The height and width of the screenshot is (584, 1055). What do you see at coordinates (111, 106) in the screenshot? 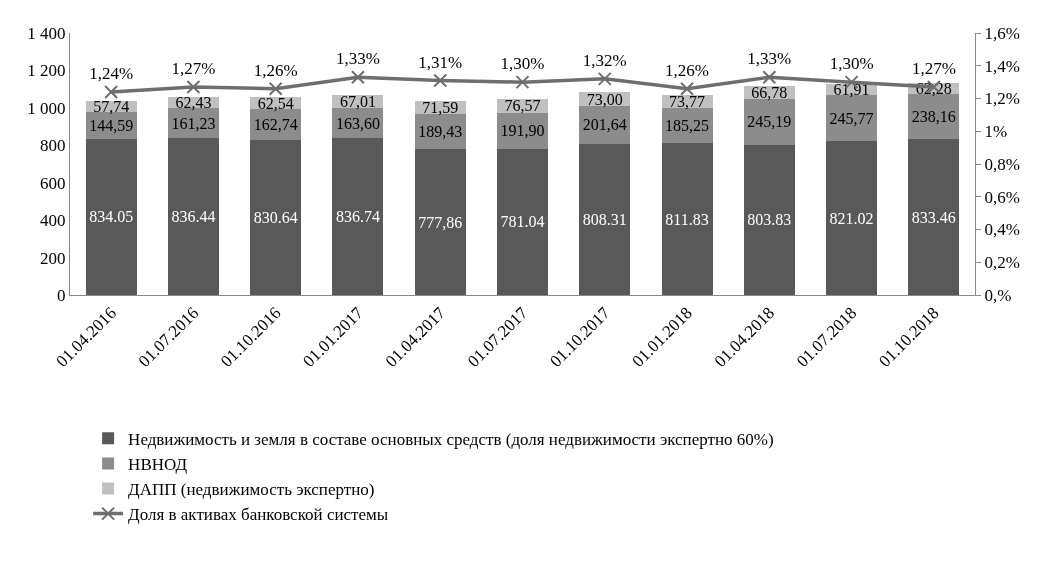
I see `data-label: 57,74` at bounding box center [111, 106].